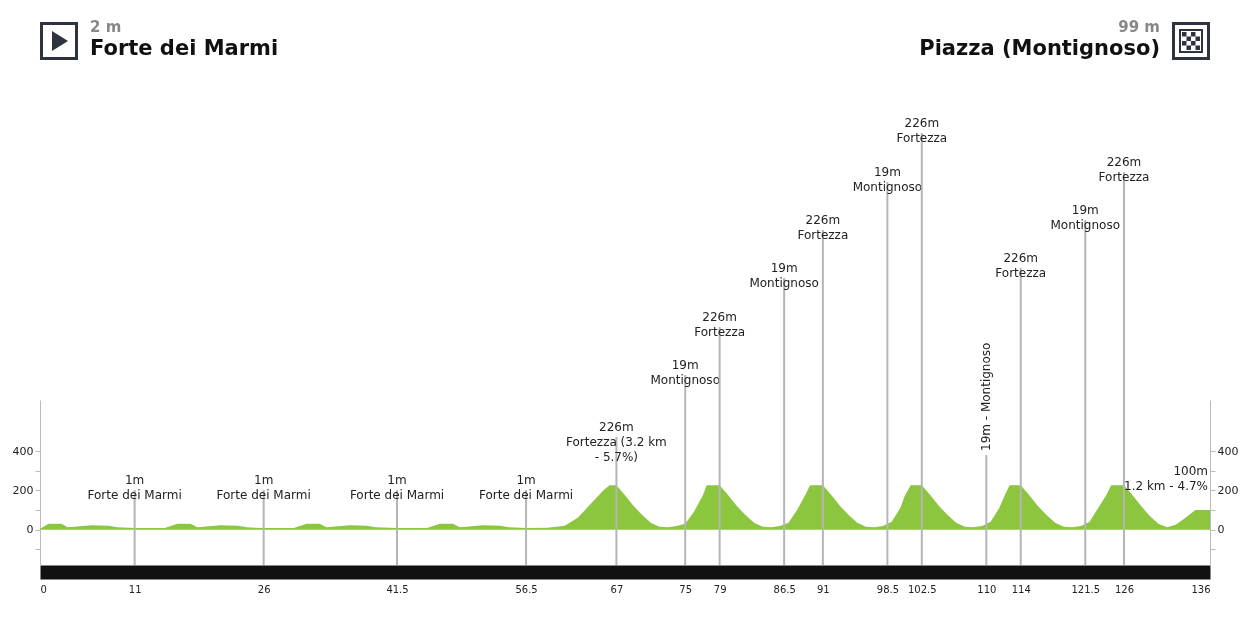 This screenshot has width=1250, height=625. Describe the element at coordinates (1221, 530) in the screenshot. I see `y2-tick-label: 0` at that location.